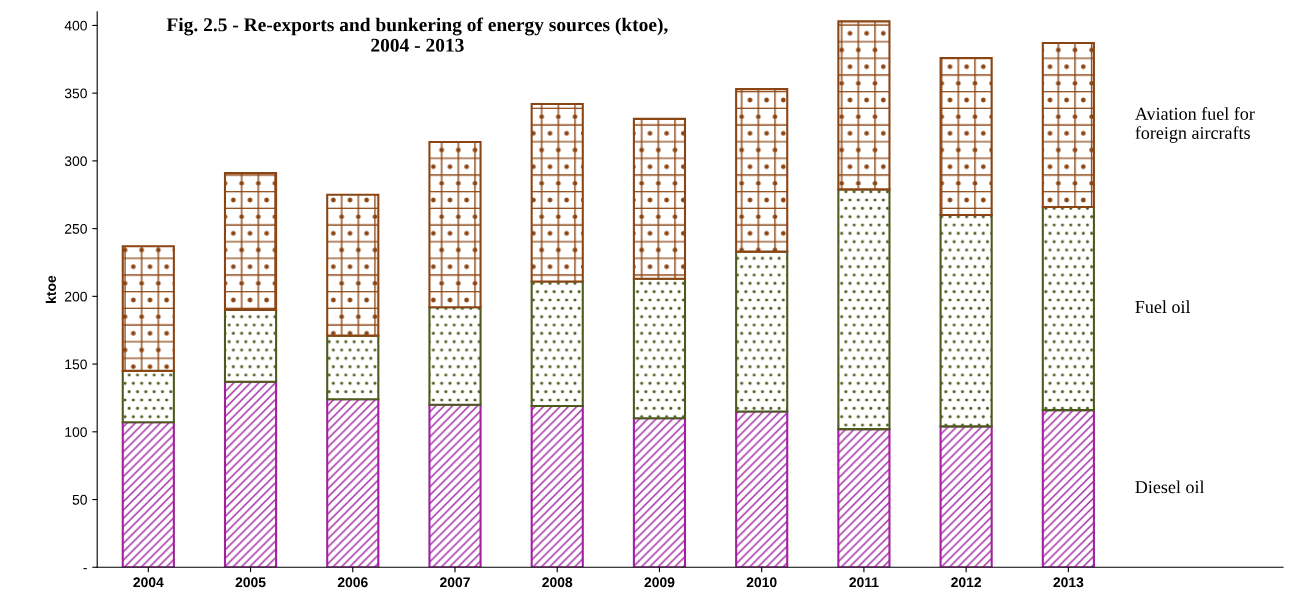 This screenshot has height=594, width=1296. Describe the element at coordinates (75, 25) in the screenshot. I see `y-tick-label: 400` at that location.